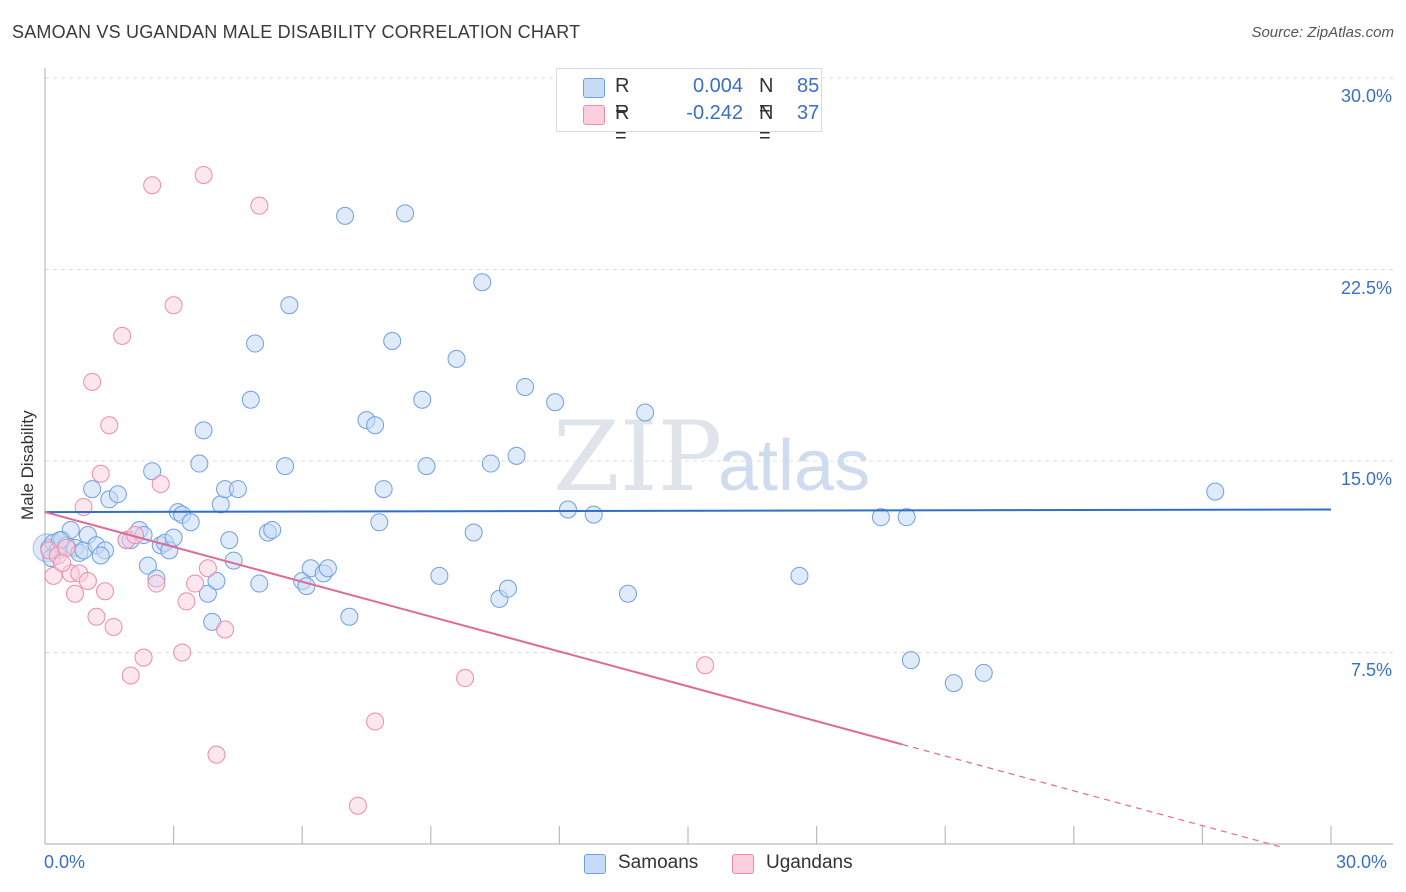 Image resolution: width=1406 pixels, height=892 pixels. What do you see at coordinates (689, 107) in the screenshot?
I see `correlation-legend: R = 0.004 N = 85 R = -0.242 N = 37` at bounding box center [689, 107].